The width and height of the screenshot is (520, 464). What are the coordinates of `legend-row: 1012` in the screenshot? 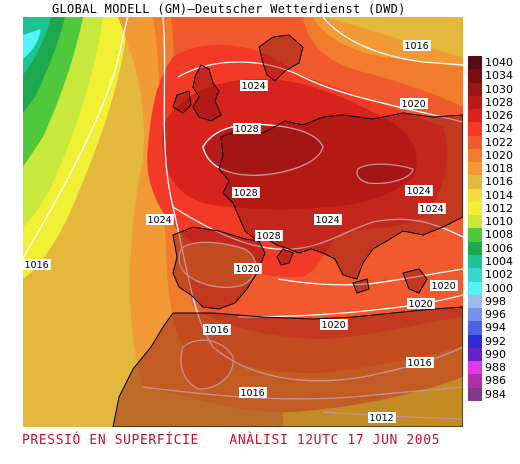 It's located at (493, 208).